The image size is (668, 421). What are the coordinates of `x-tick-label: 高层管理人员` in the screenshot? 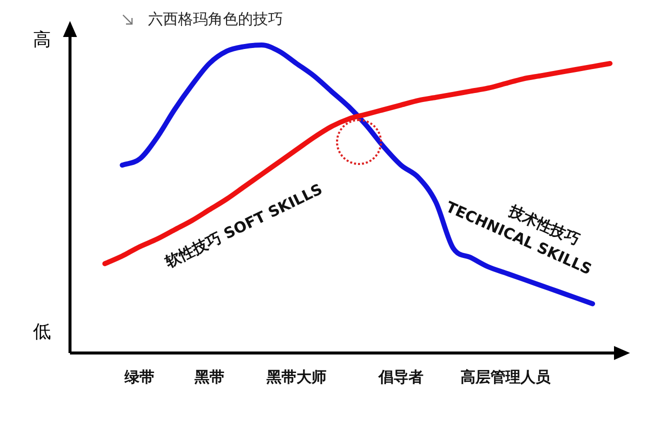 It's located at (506, 377).